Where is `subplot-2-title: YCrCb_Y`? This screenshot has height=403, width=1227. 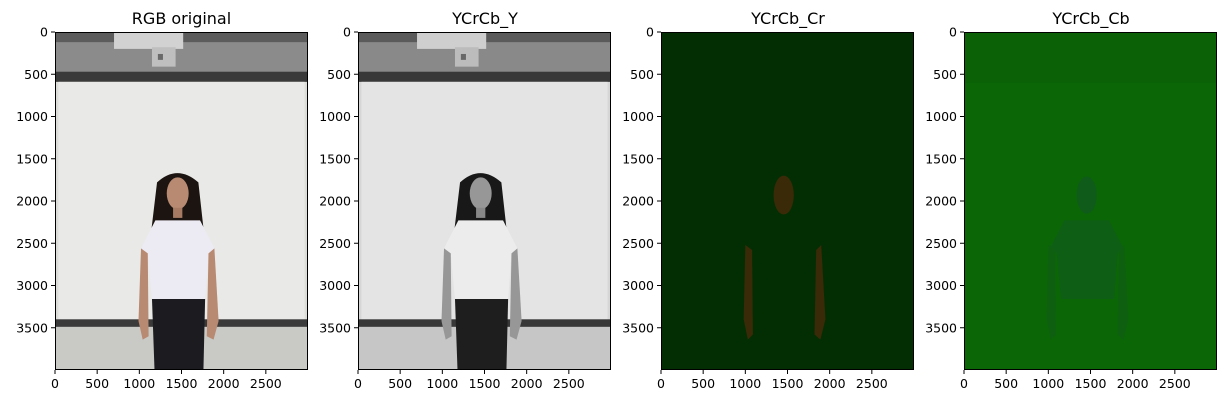
subplot-2-title: YCrCb_Y is located at coordinates (484, 19).